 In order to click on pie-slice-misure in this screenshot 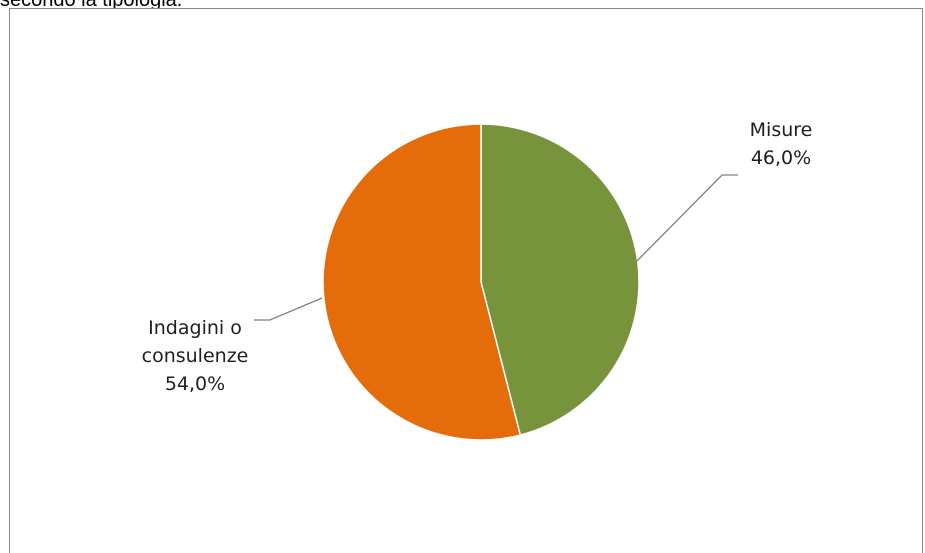, I will do `click(560, 279)`.